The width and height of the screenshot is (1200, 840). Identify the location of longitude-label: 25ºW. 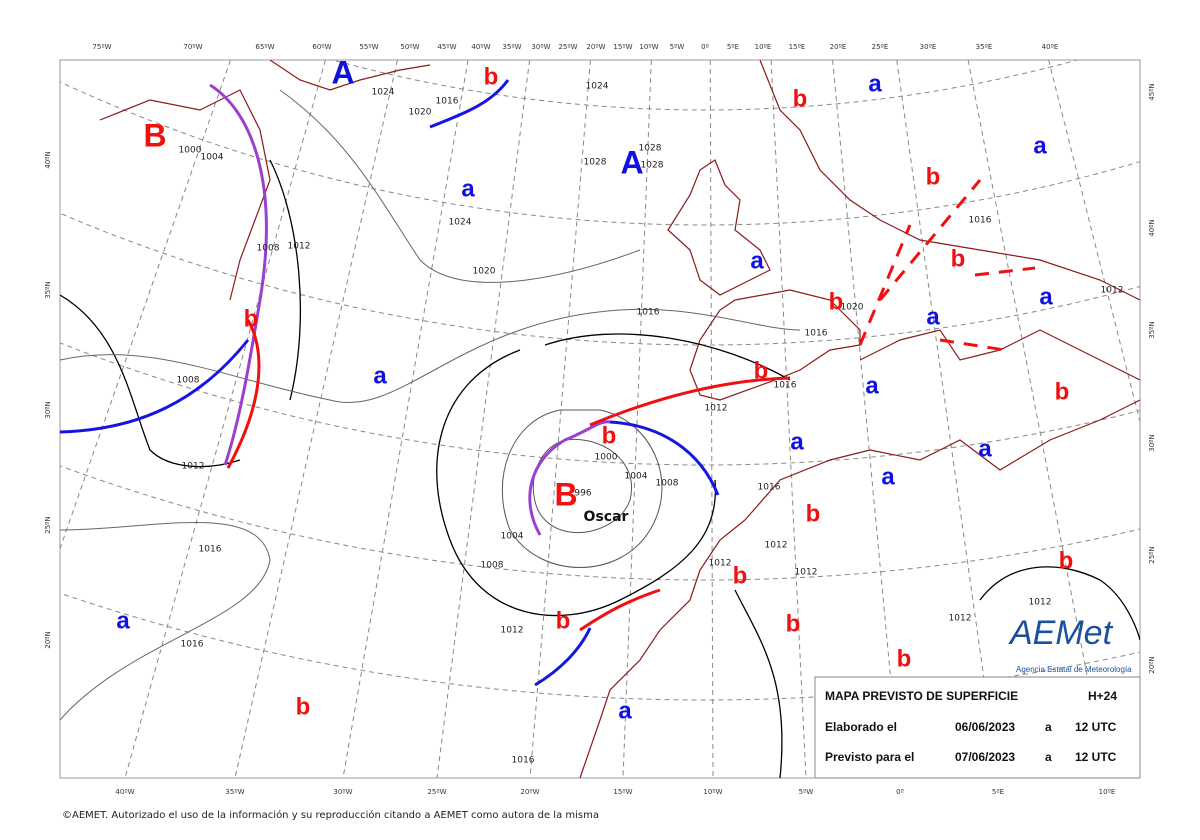
(436, 792).